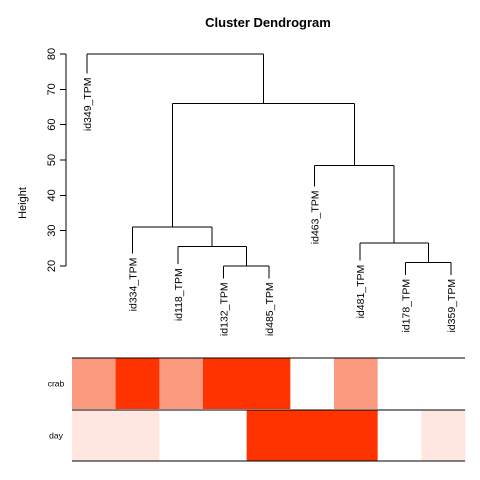 This screenshot has height=480, width=480. What do you see at coordinates (52, 54) in the screenshot?
I see `y-tick-label: 80` at bounding box center [52, 54].